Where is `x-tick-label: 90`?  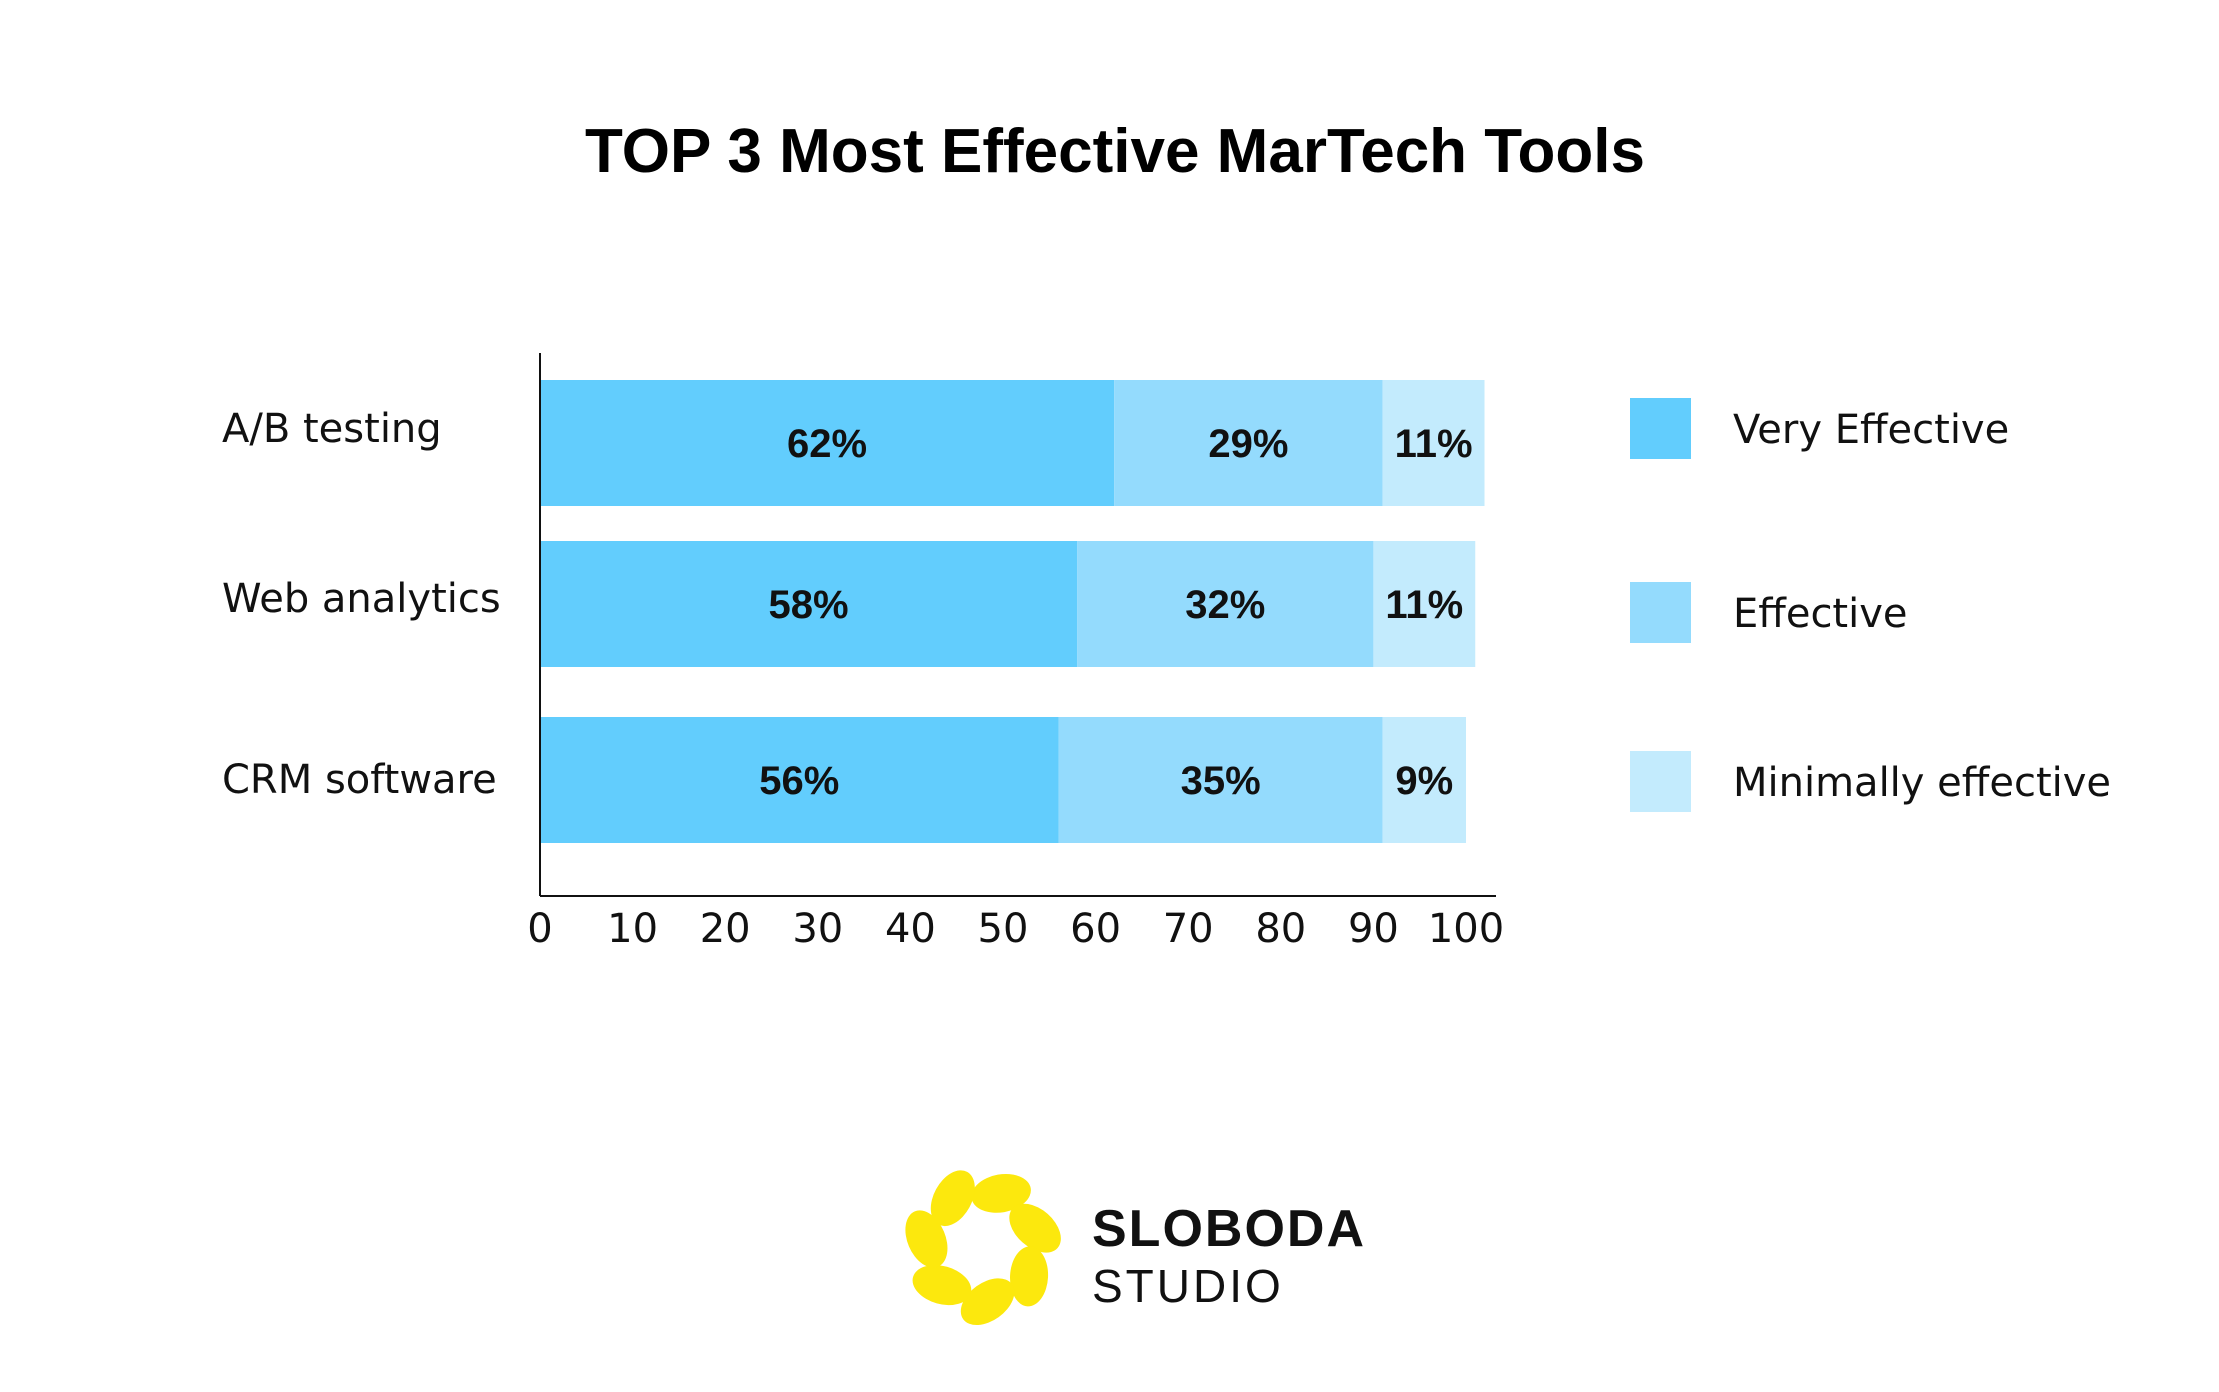 x-tick-label: 90 is located at coordinates (1373, 929).